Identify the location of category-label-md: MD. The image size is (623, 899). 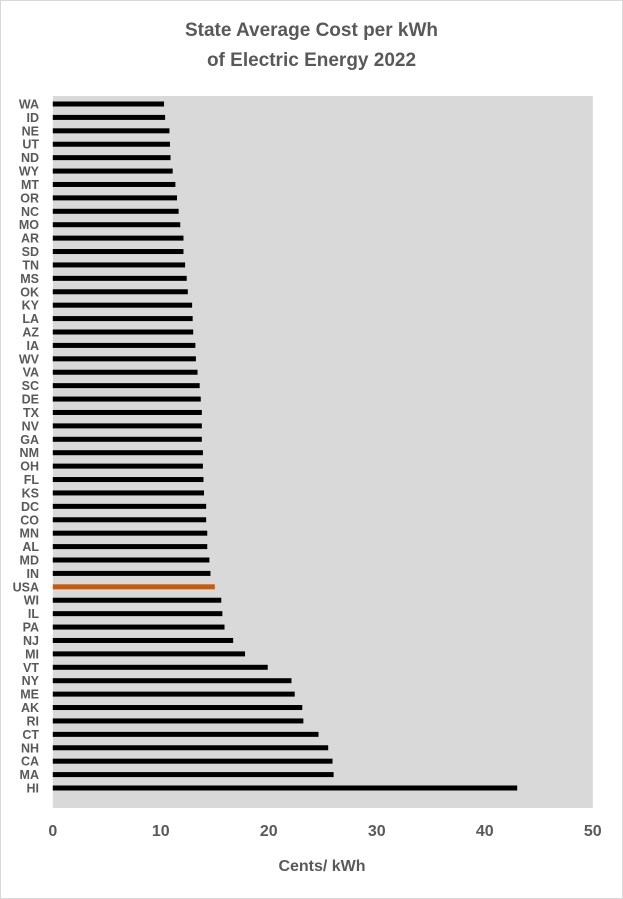
(29, 561).